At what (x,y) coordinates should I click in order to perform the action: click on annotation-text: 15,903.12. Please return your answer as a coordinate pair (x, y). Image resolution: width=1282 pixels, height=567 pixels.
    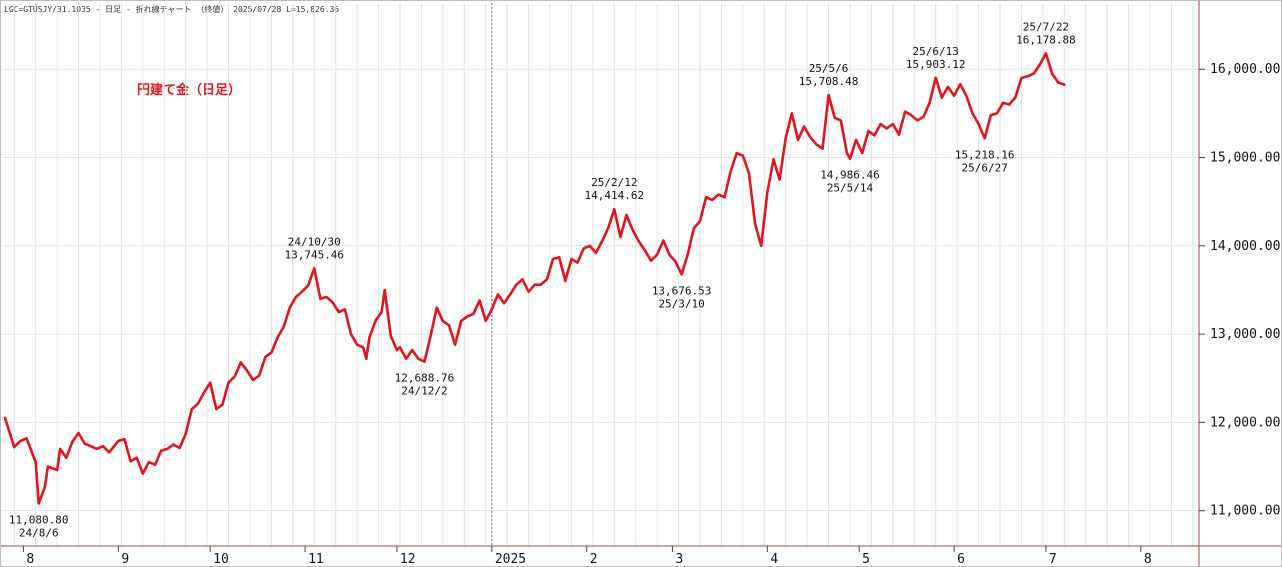
    Looking at the image, I should click on (936, 64).